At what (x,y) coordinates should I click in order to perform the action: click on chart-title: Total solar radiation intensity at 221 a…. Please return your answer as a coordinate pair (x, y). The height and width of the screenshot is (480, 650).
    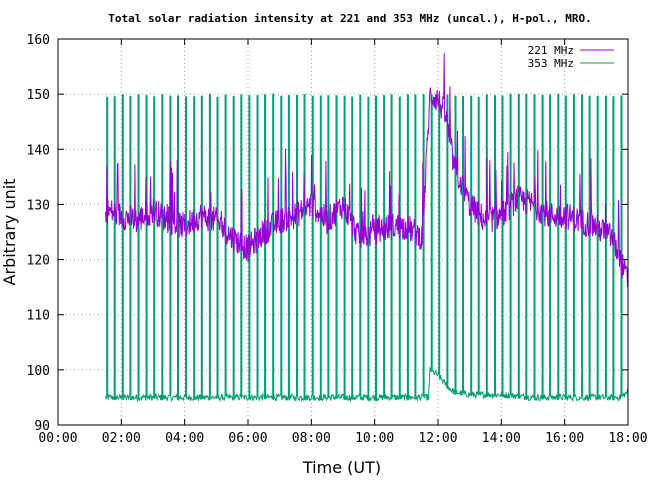
    Looking at the image, I should click on (349, 18).